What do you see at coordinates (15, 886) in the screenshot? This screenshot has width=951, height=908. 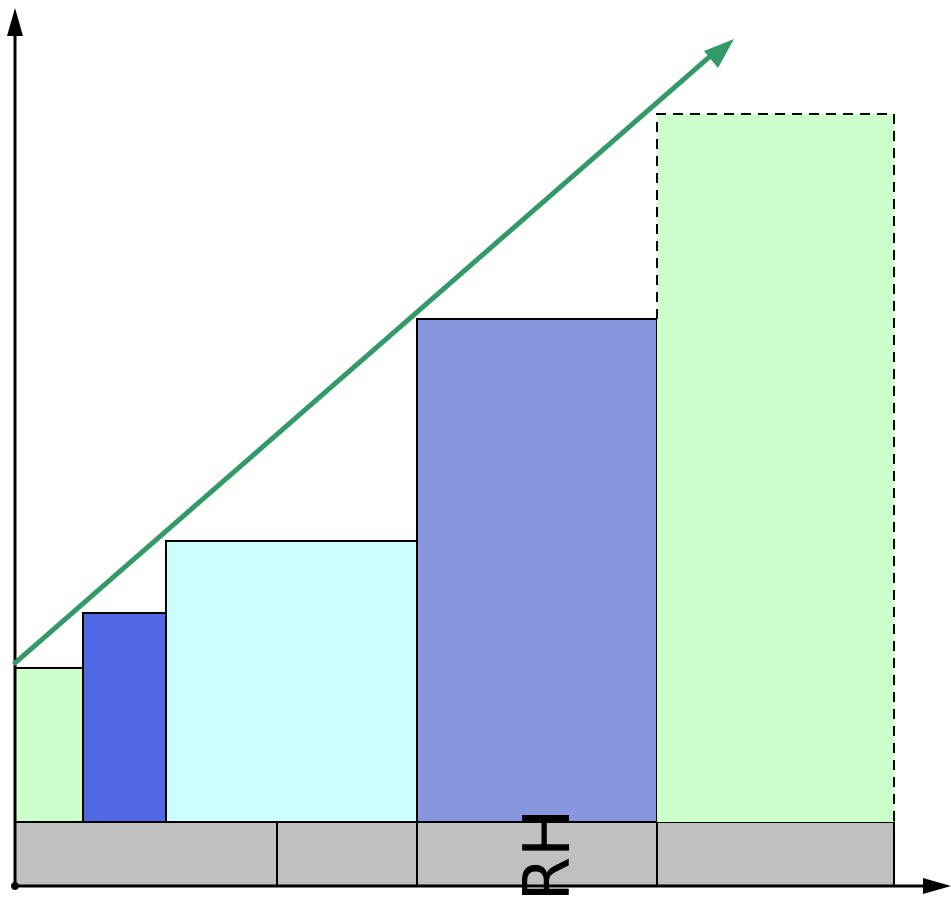 I see `origin-dot` at bounding box center [15, 886].